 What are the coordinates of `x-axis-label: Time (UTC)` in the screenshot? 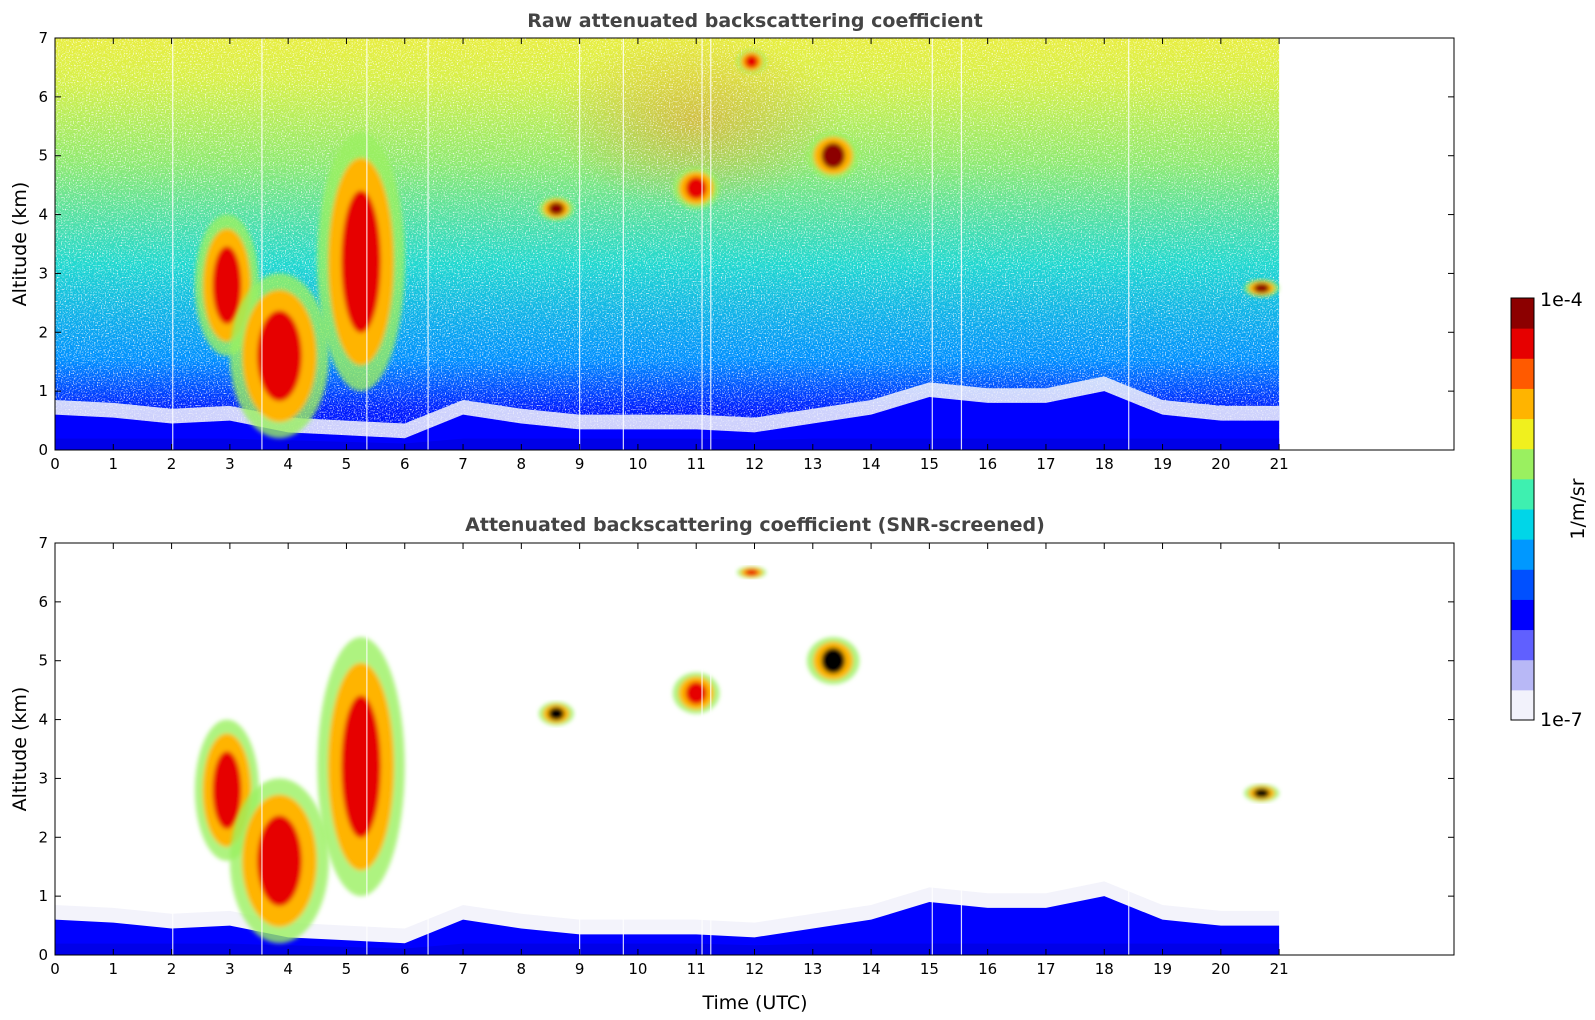 It's located at (754, 1003).